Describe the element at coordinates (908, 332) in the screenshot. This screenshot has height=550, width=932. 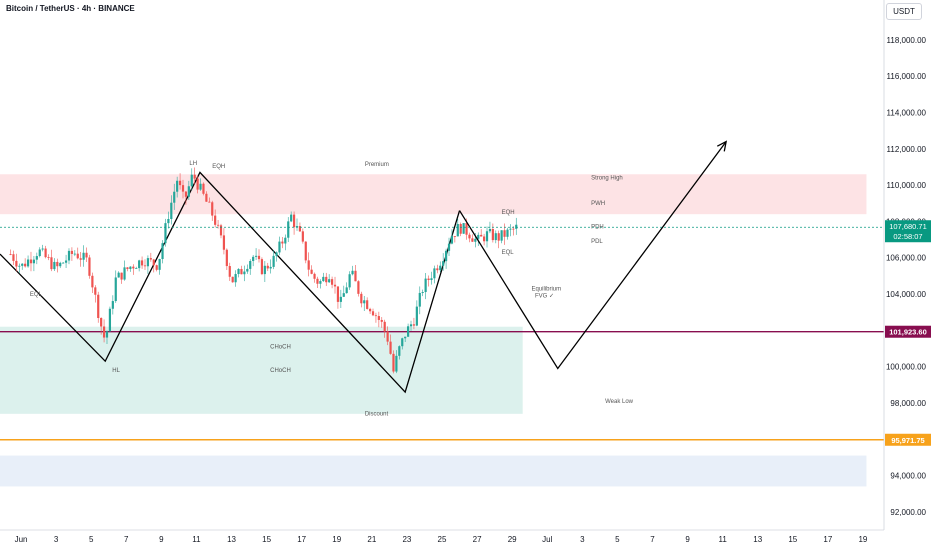
I see `level-badge-label-0: 101,923.60` at that location.